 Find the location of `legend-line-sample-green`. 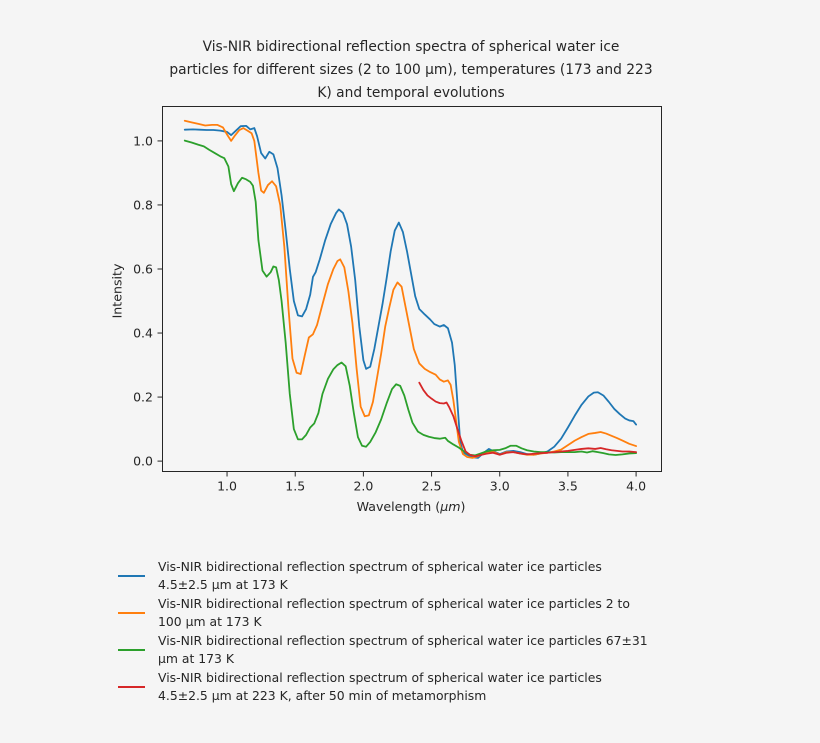

legend-line-sample-green is located at coordinates (131, 649).